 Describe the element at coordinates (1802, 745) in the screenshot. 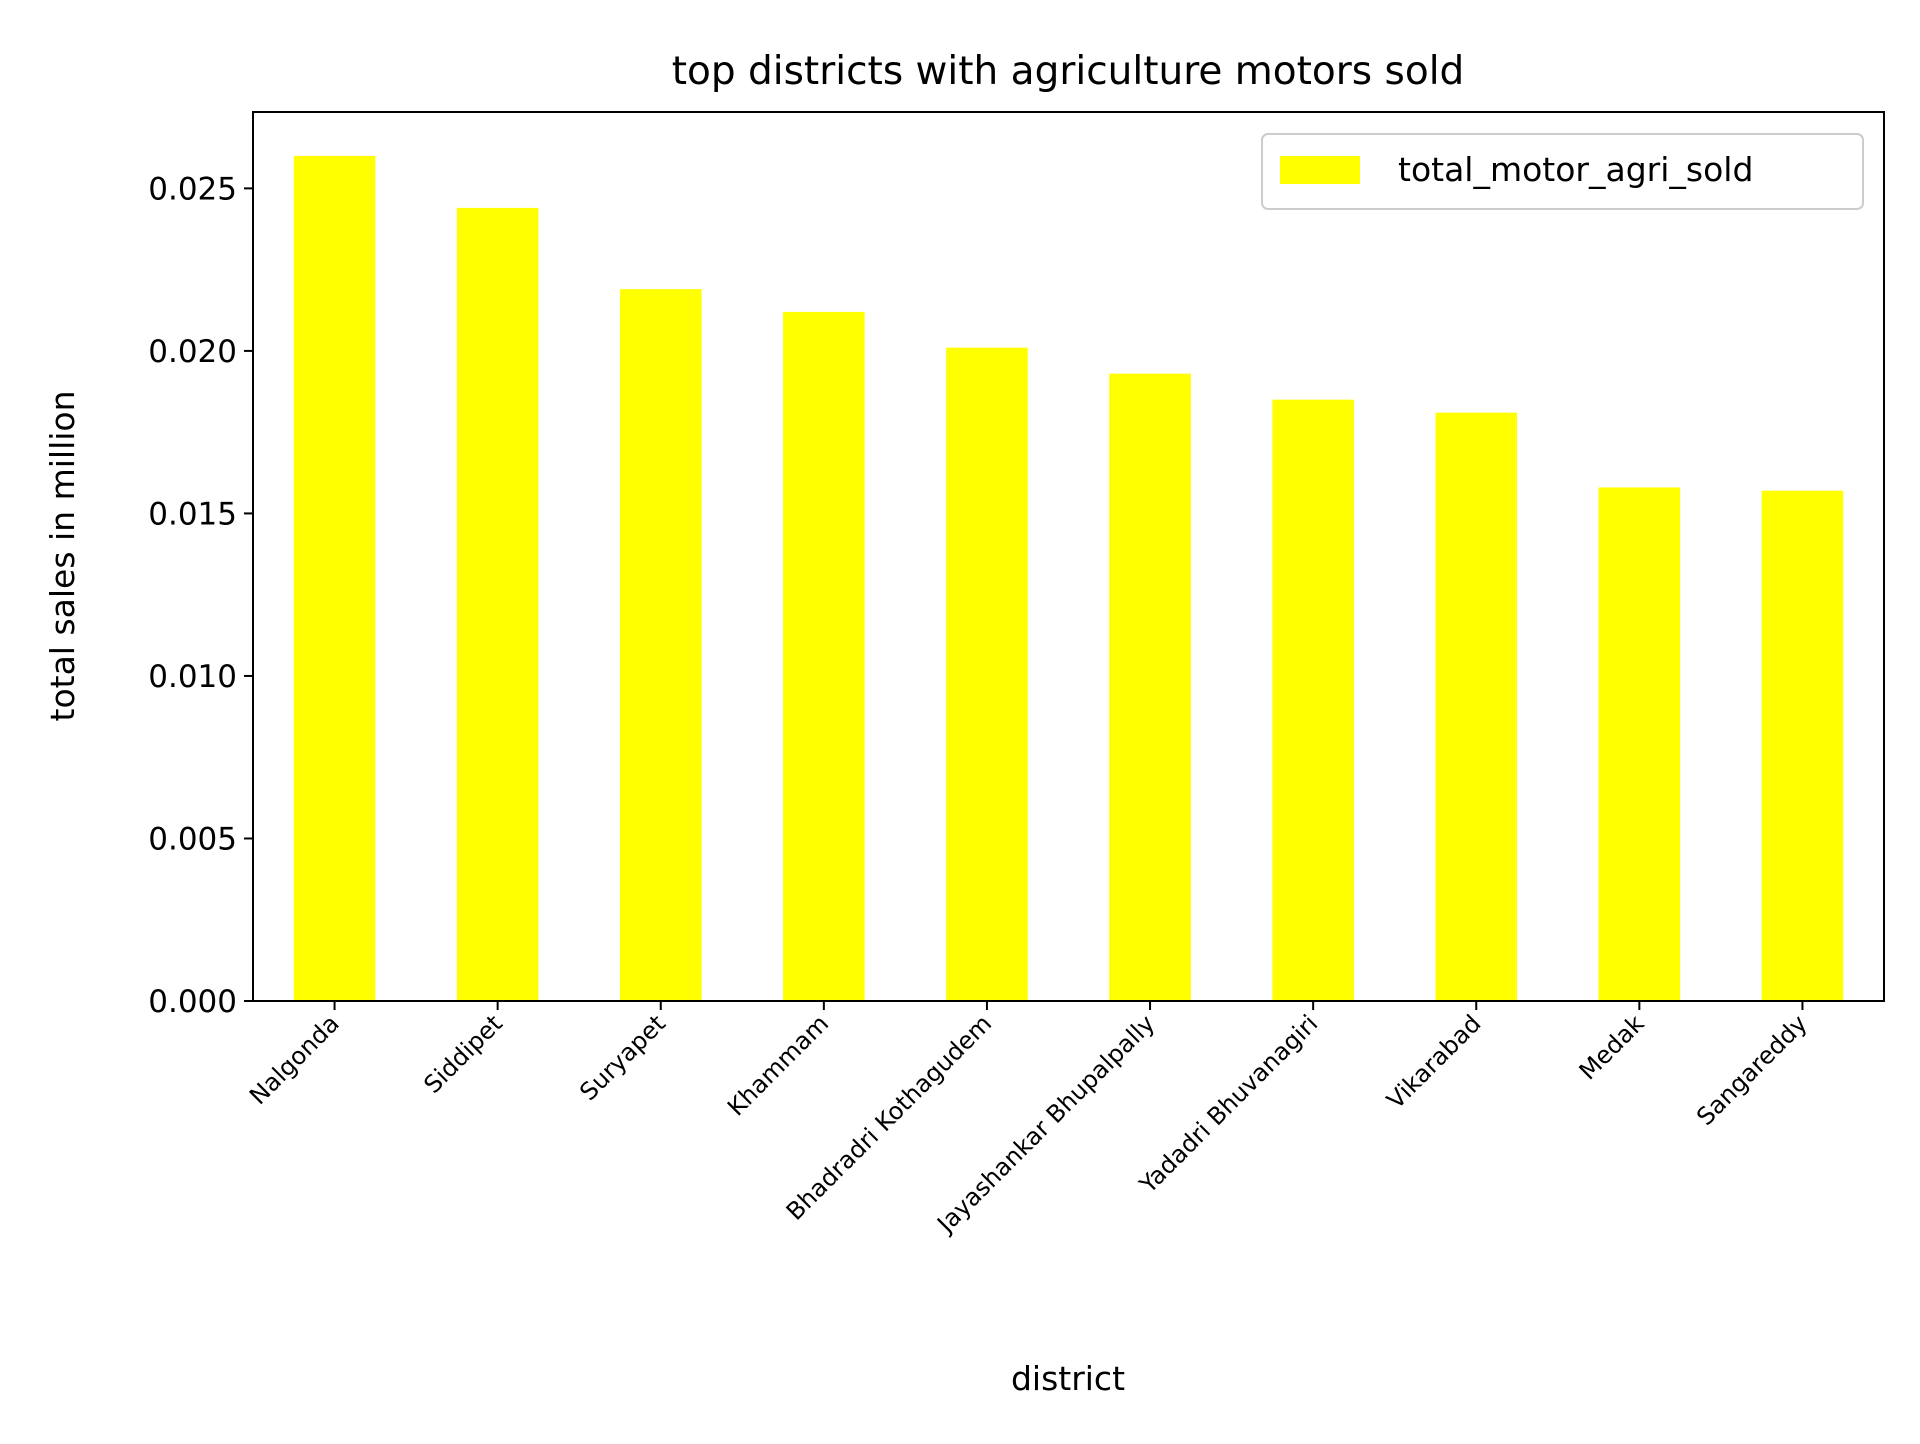

I see `bar-sangareddy` at that location.